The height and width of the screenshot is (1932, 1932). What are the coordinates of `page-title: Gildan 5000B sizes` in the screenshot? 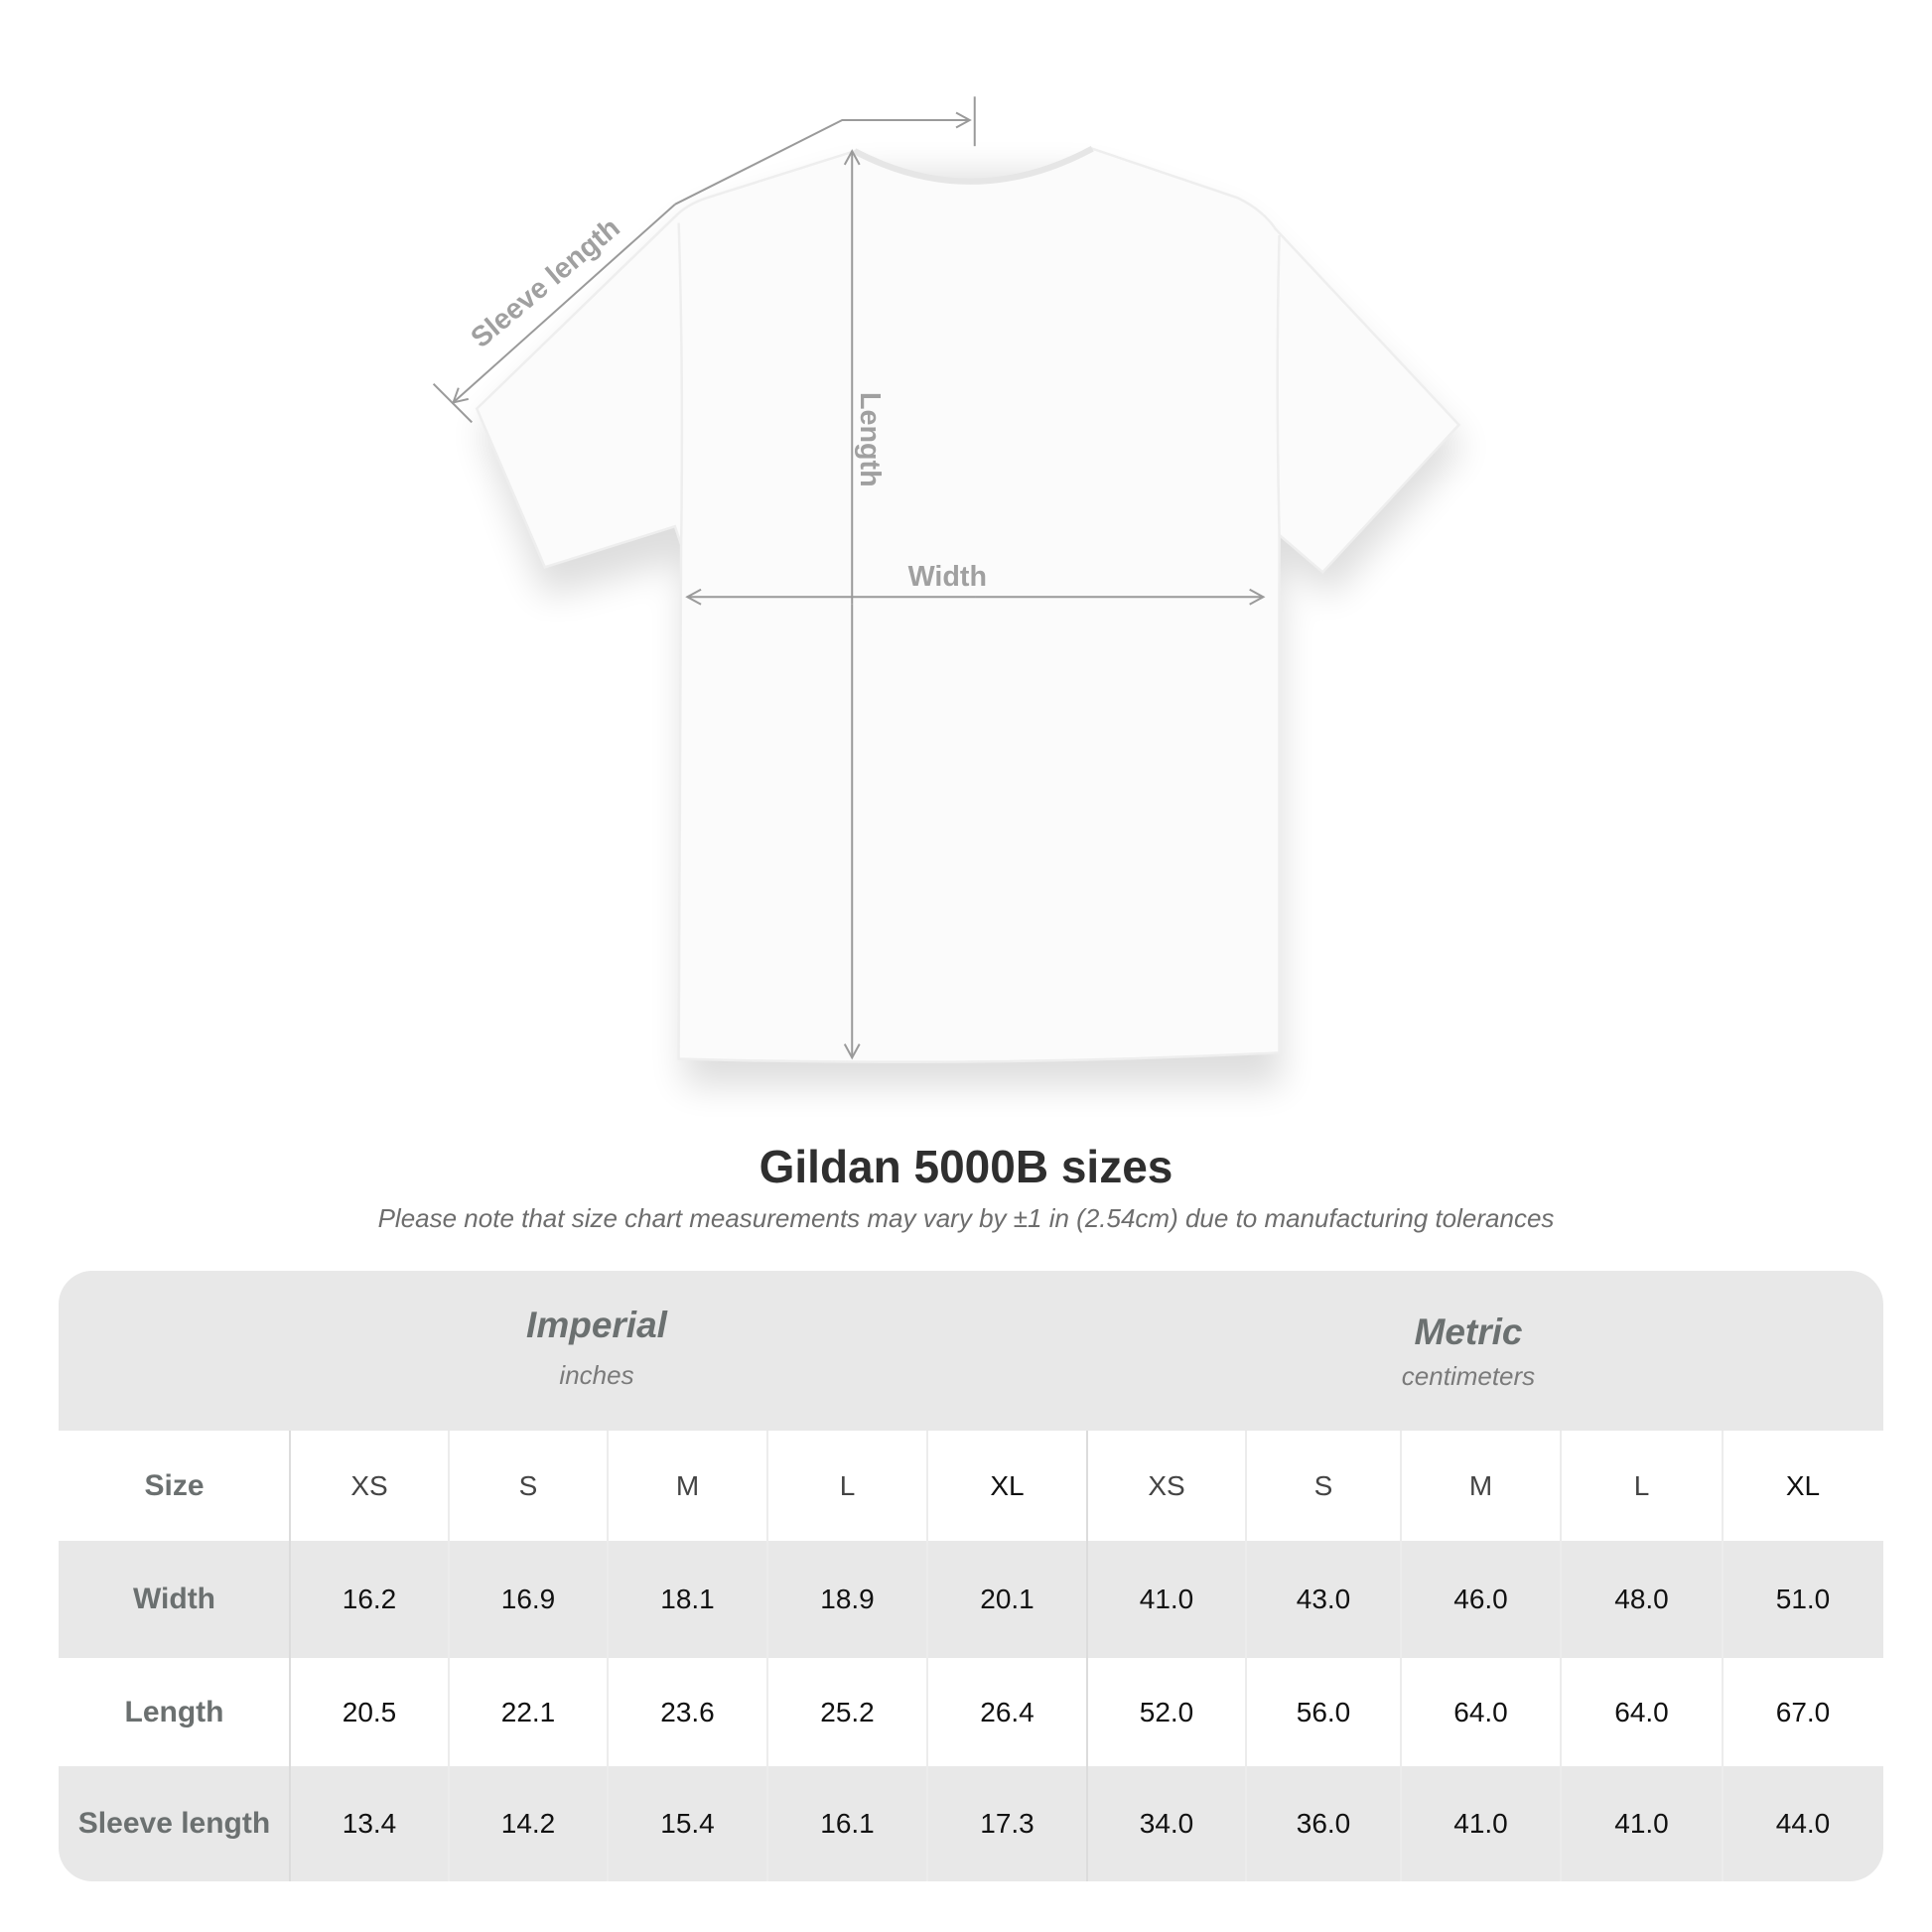 It's located at (966, 1167).